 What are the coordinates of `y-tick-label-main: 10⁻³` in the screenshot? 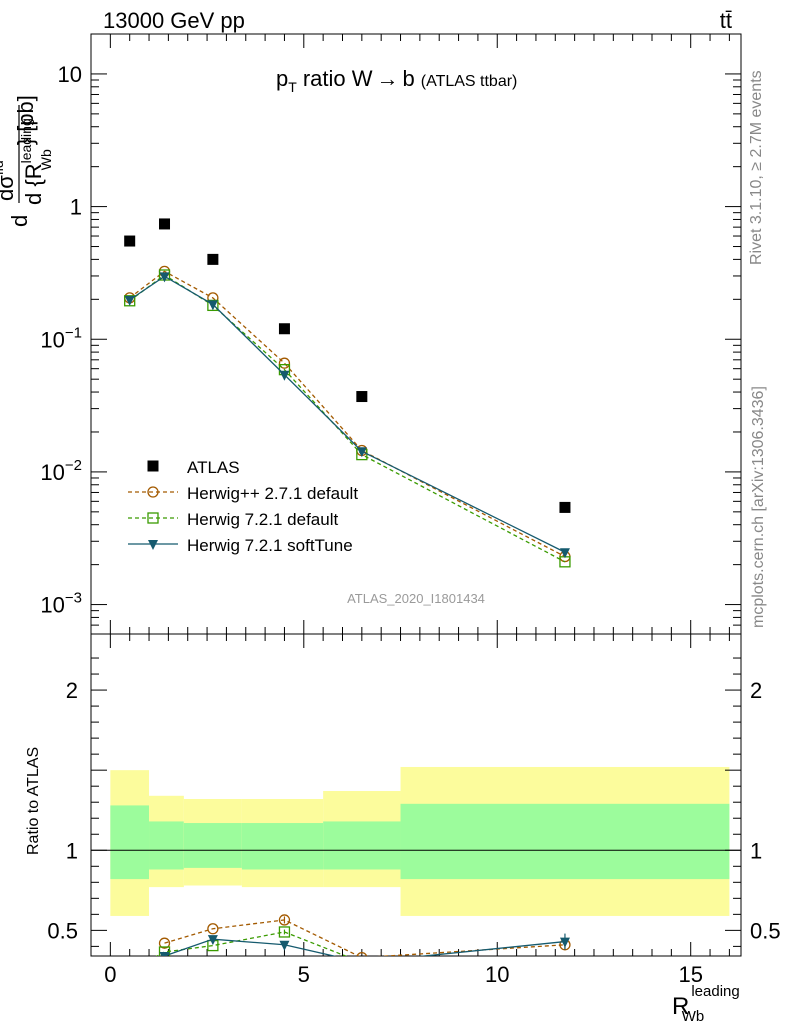 It's located at (61, 604).